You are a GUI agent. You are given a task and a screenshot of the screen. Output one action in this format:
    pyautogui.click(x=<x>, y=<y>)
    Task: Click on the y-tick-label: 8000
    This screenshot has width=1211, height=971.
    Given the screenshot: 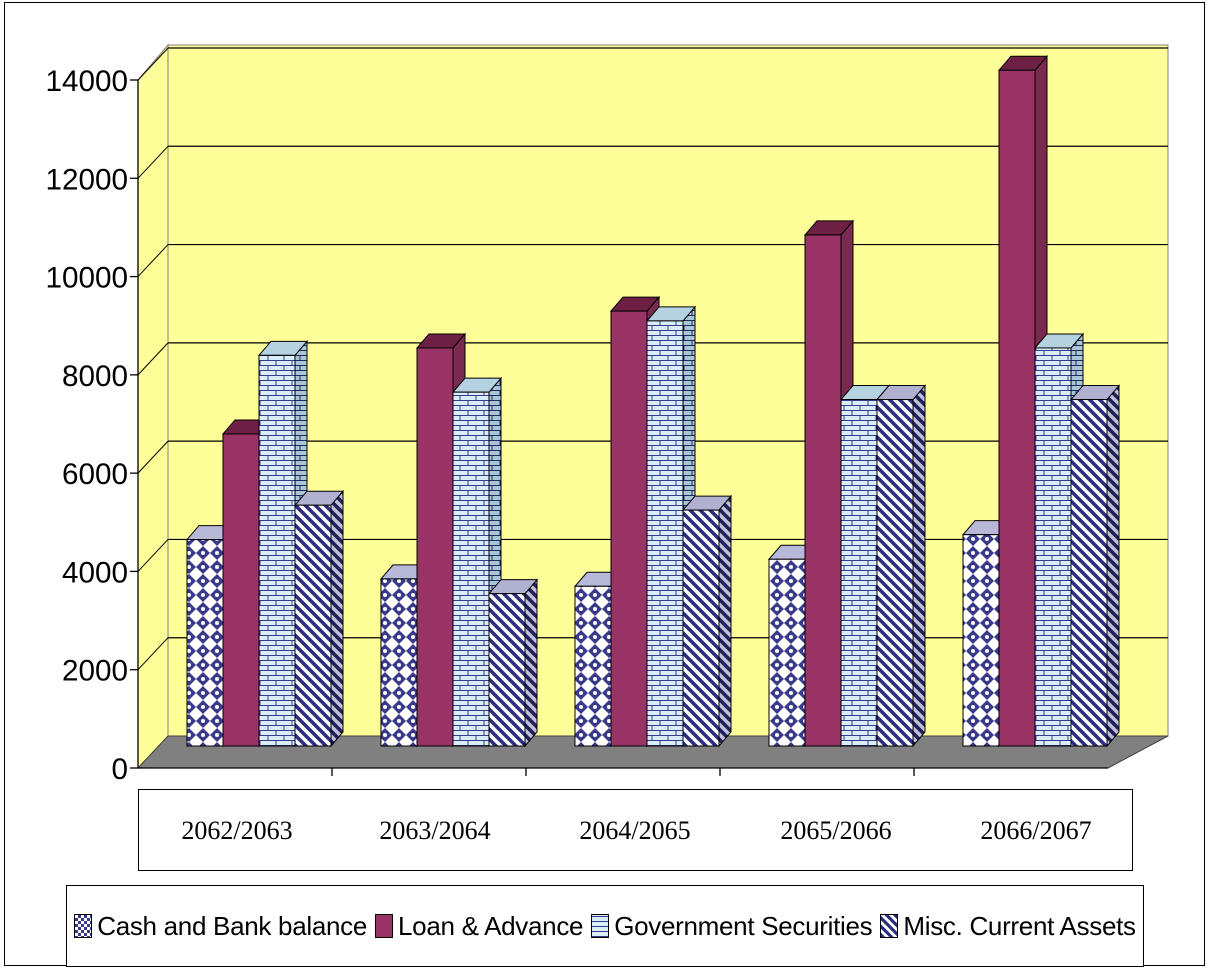 What is the action you would take?
    pyautogui.click(x=95, y=376)
    